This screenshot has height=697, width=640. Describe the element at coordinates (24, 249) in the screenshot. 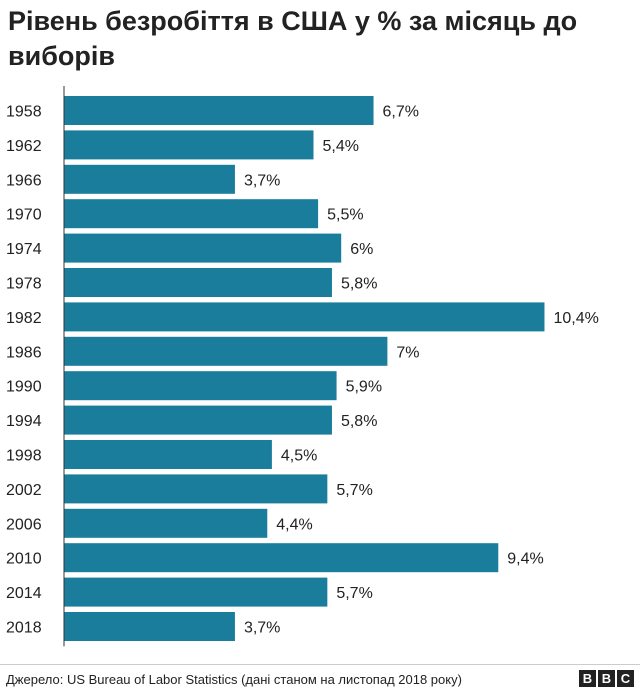

I see `tick-label: 1974` at that location.